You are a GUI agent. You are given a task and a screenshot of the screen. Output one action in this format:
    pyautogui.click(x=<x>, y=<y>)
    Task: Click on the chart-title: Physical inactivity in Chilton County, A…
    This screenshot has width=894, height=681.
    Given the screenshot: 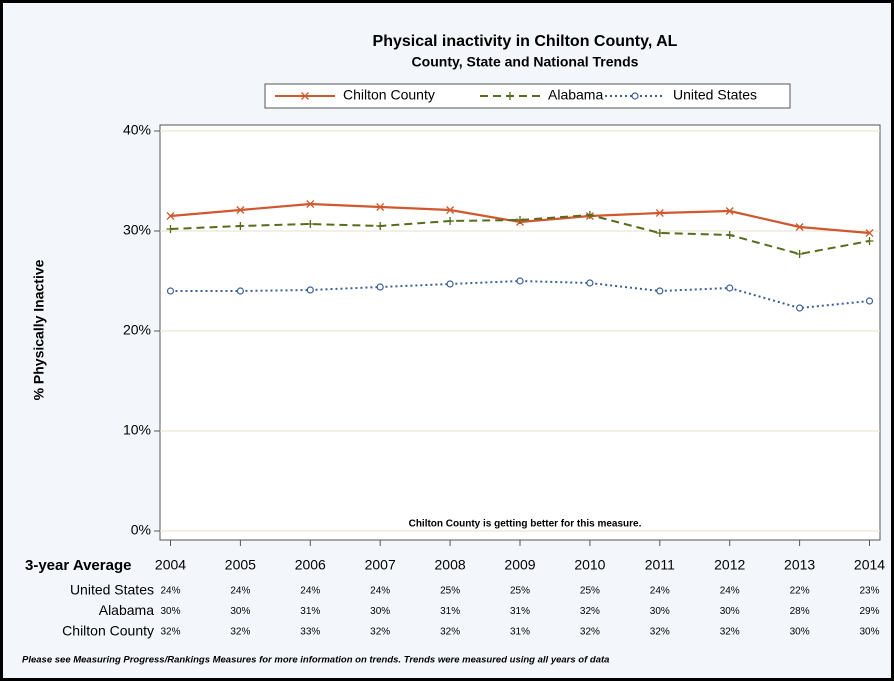 What is the action you would take?
    pyautogui.click(x=525, y=41)
    